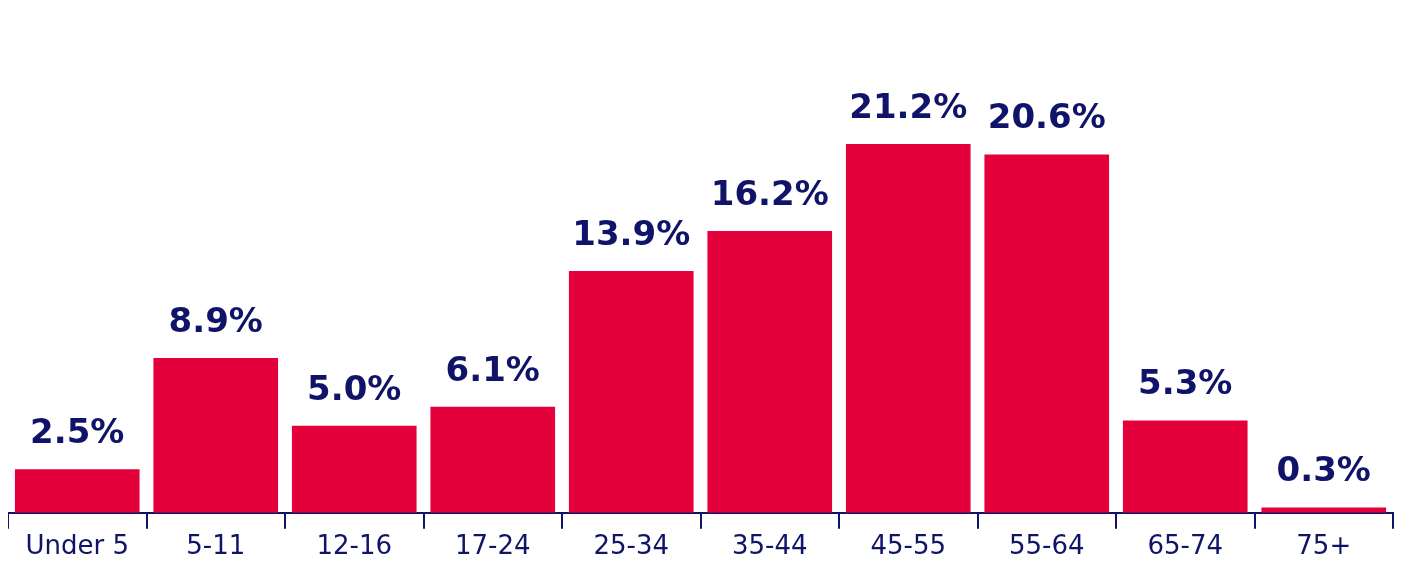  I want to click on x-tick-label: 65-74, so click(1185, 545).